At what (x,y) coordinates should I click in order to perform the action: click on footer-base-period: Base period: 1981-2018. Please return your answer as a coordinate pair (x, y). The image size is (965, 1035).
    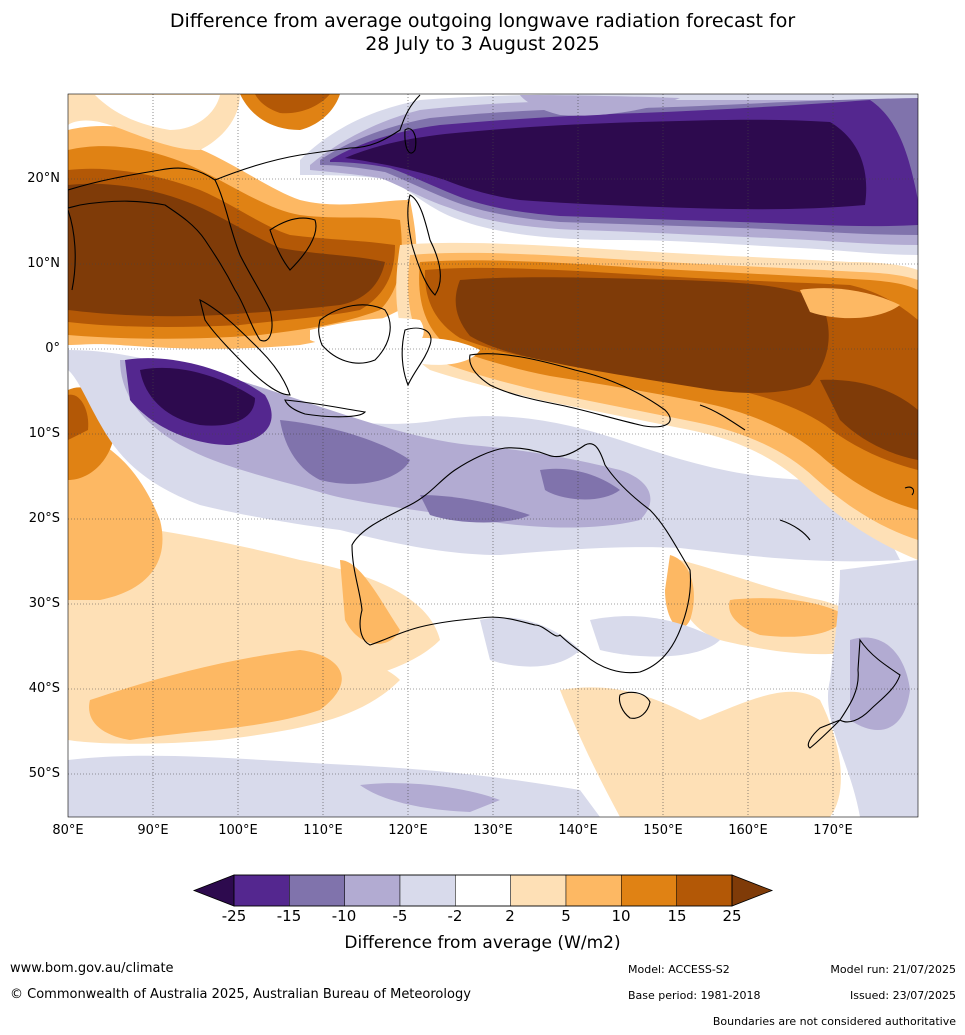
    Looking at the image, I should click on (694, 995).